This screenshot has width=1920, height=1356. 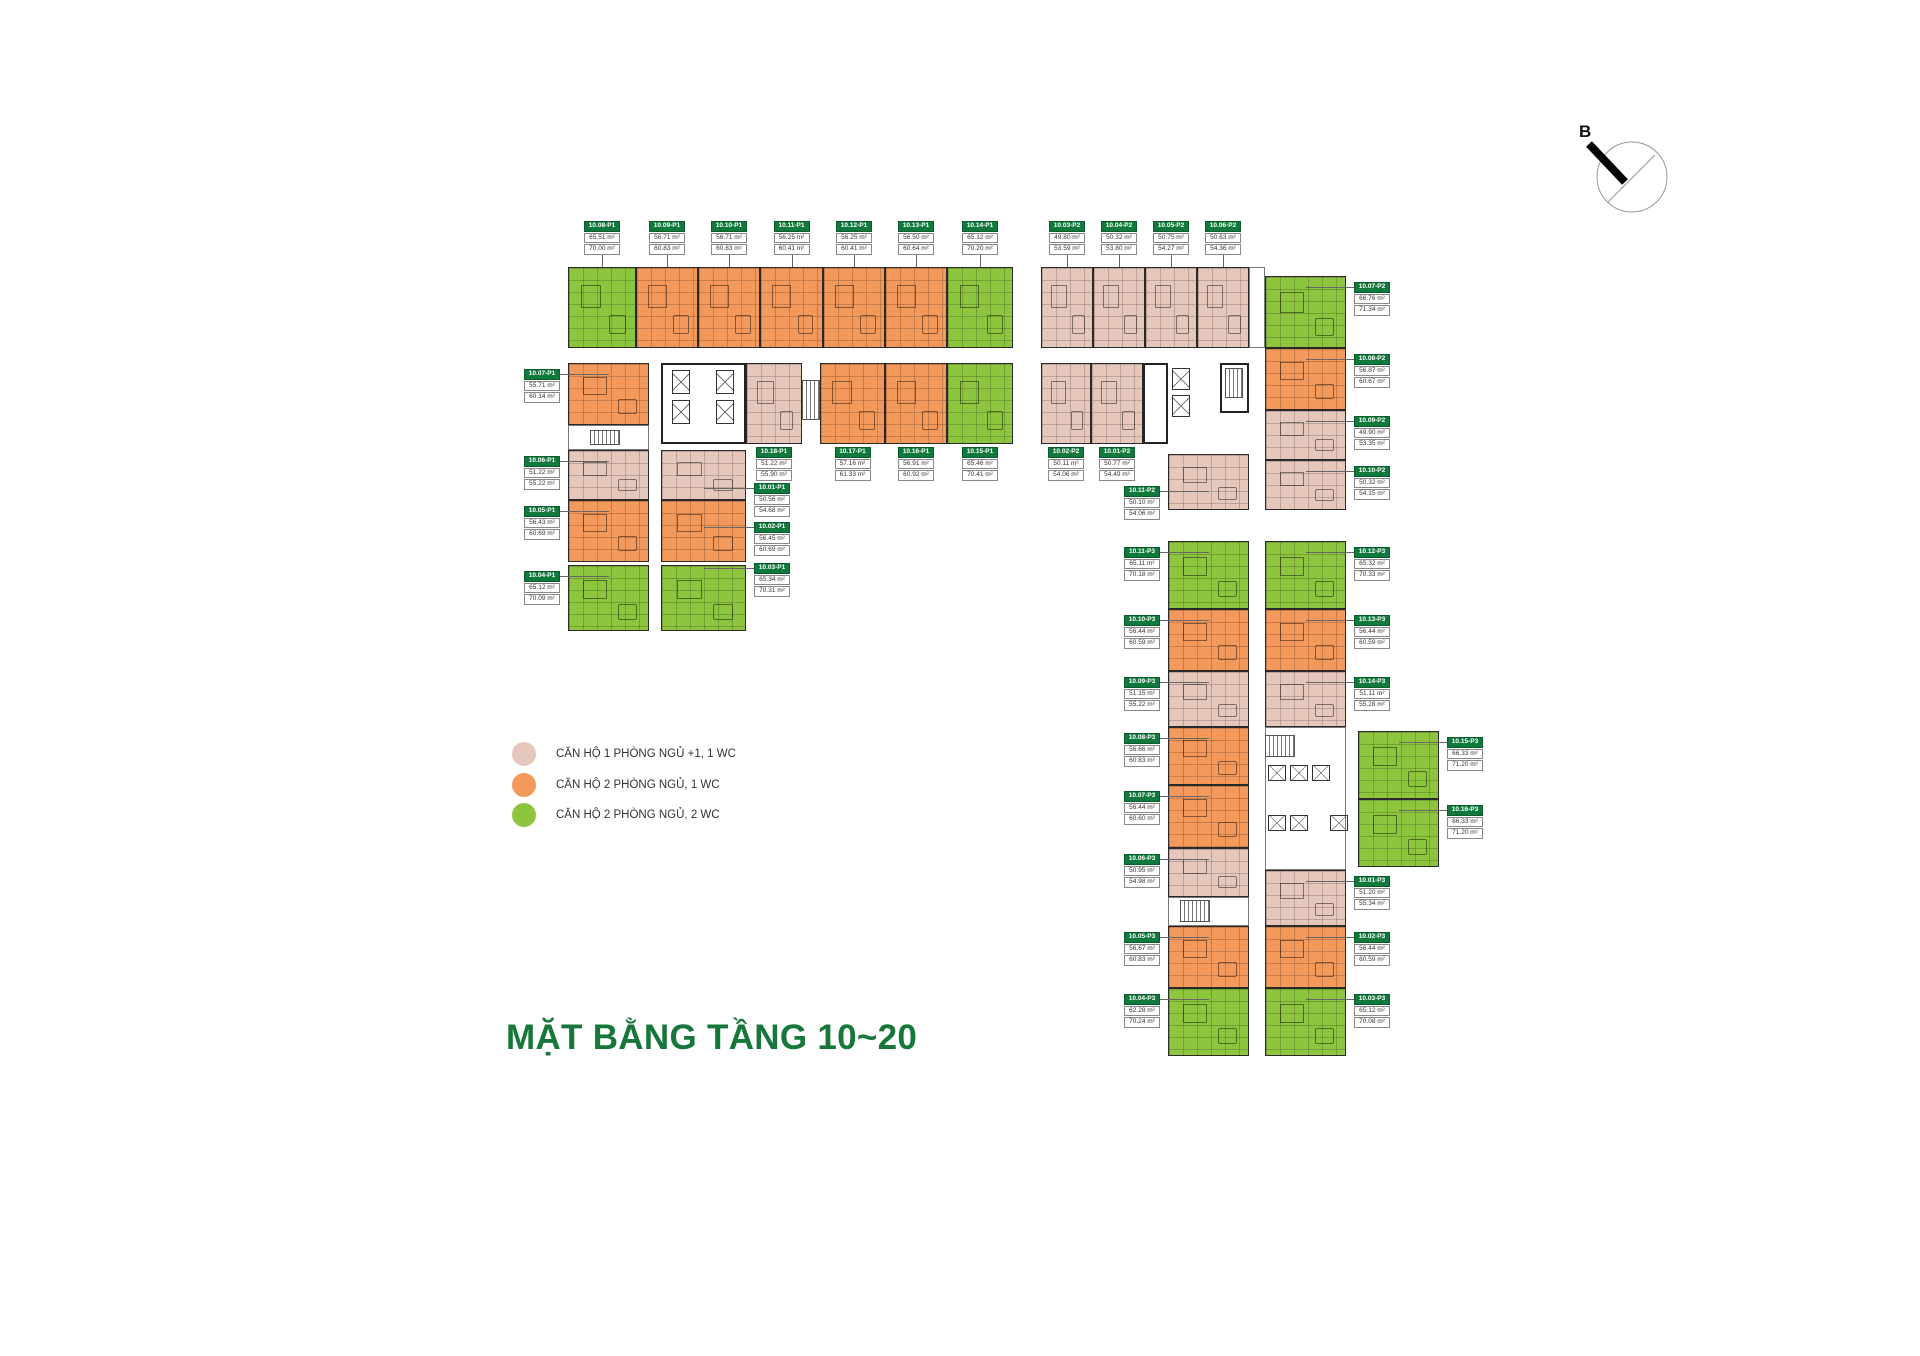 I want to click on unit-area: 54.15 m², so click(x=1372, y=494).